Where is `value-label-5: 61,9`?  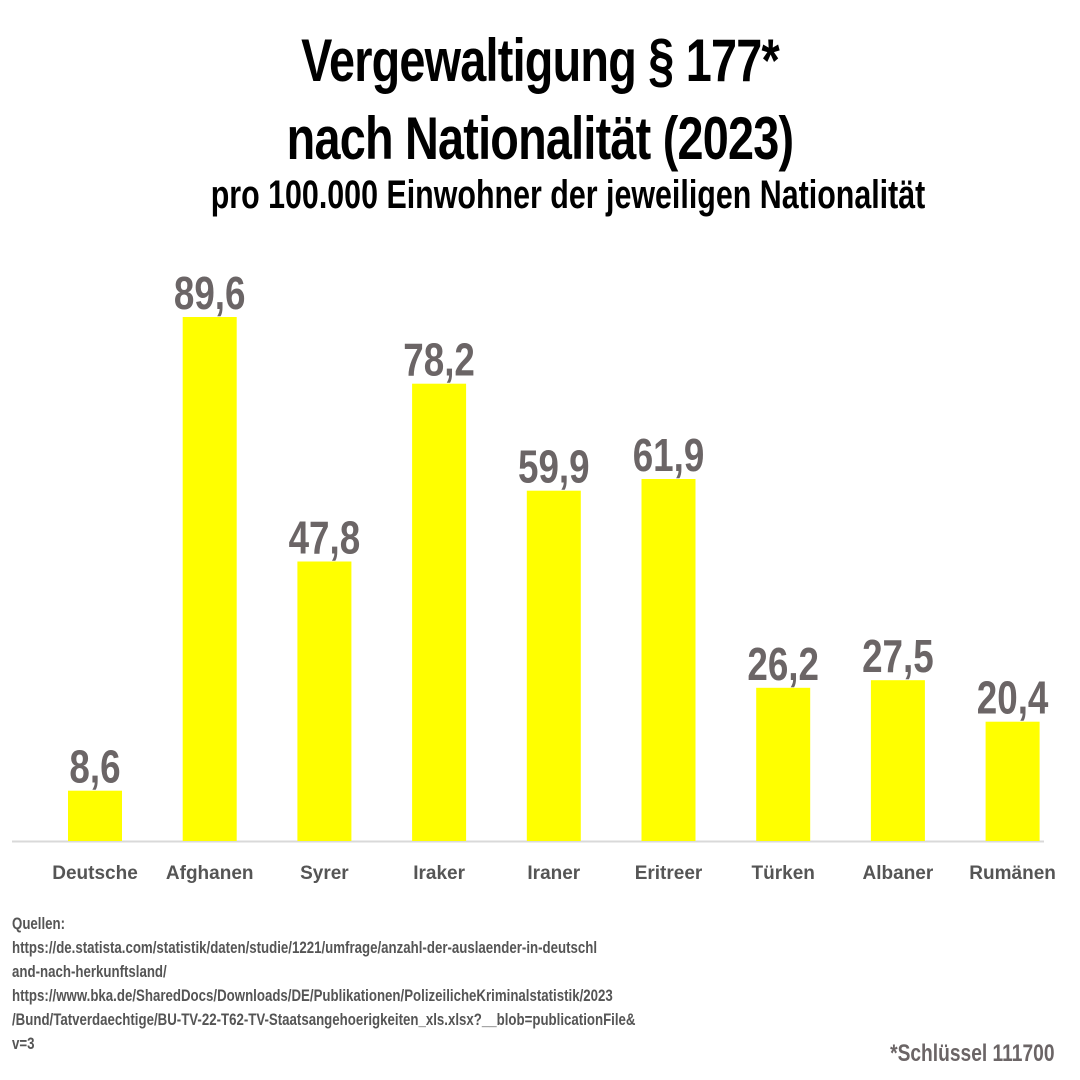 value-label-5: 61,9 is located at coordinates (669, 455).